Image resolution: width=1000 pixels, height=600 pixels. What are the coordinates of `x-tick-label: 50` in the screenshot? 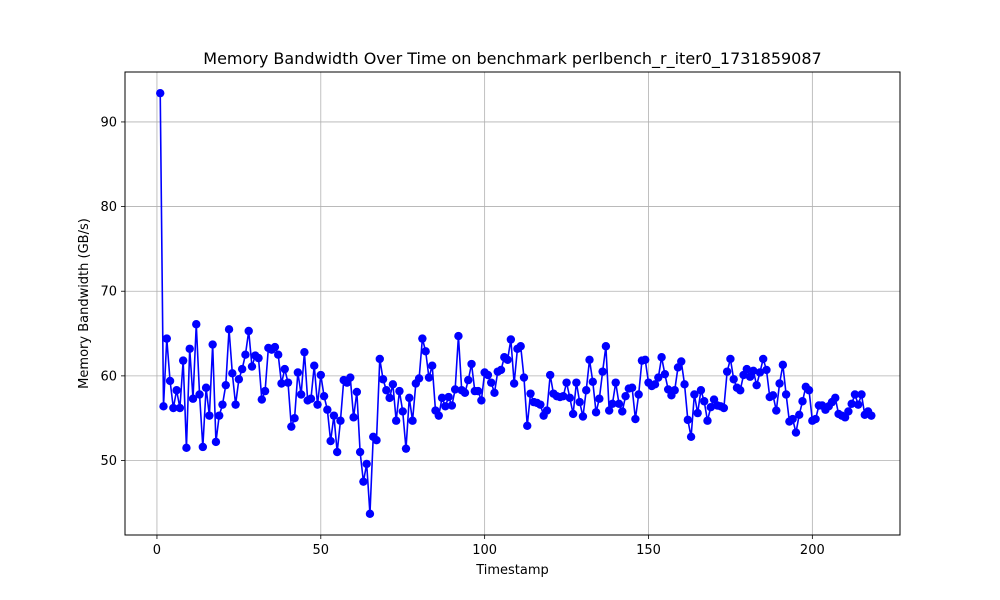 It's located at (321, 550).